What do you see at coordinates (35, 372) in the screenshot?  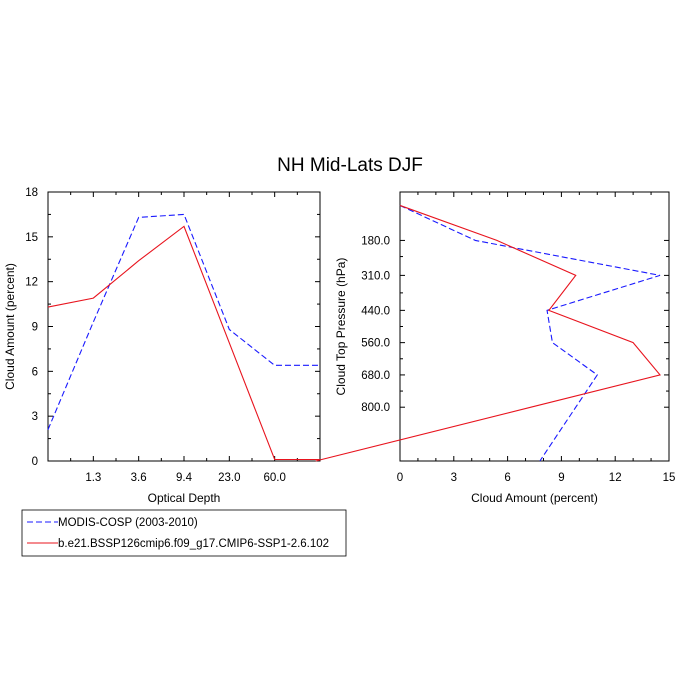 I see `y-tick-label: 6` at bounding box center [35, 372].